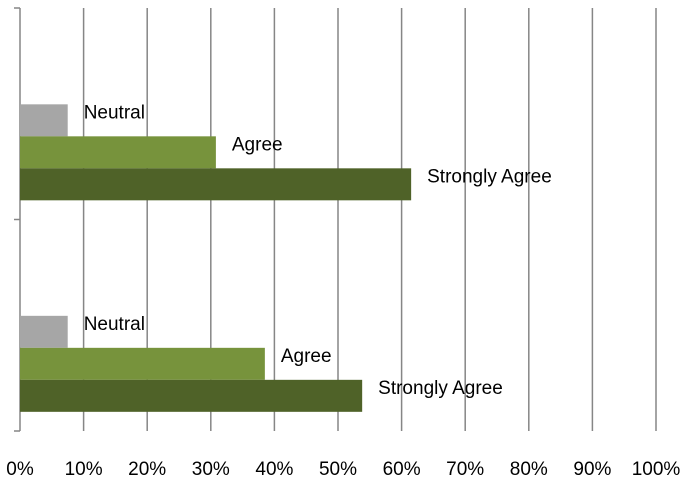 This screenshot has width=694, height=482. I want to click on x-tick-labels: 0% 10% 20% 30% 40% 50% 60% 70% 80% 90% 100%, so click(343, 469).